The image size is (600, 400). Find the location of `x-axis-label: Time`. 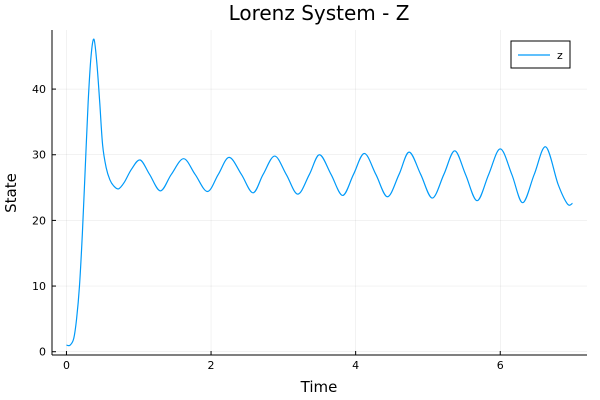

x-axis-label: Time is located at coordinates (319, 387).